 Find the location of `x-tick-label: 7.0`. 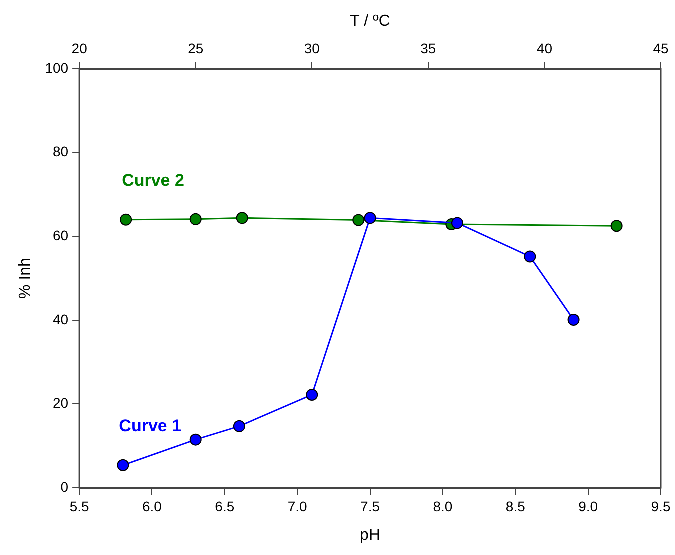

x-tick-label: 7.0 is located at coordinates (298, 506).